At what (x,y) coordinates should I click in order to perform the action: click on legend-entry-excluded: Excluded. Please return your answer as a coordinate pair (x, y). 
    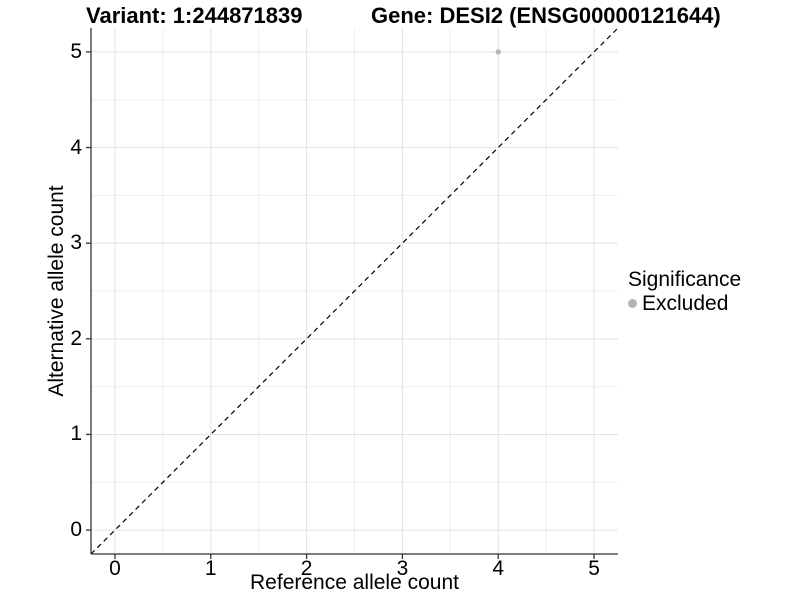
    Looking at the image, I should click on (684, 303).